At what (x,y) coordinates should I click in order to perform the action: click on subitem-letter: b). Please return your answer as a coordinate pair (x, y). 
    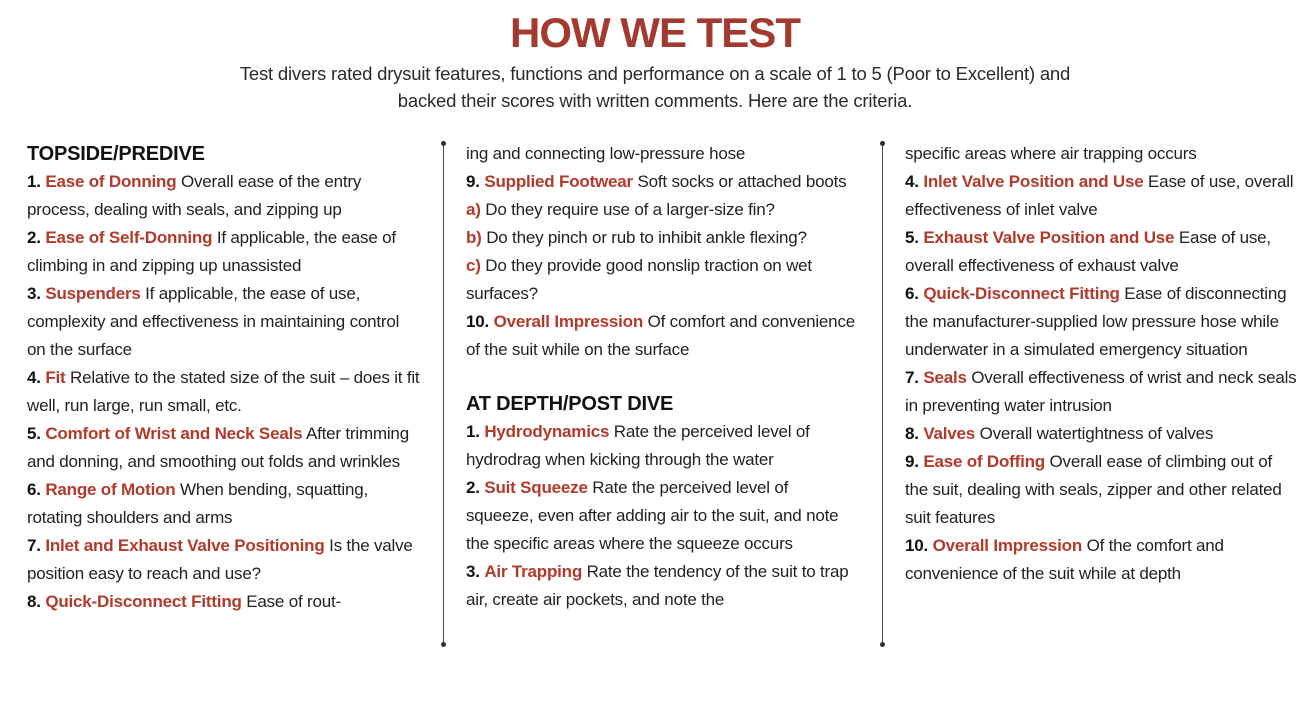
    Looking at the image, I should click on (474, 237).